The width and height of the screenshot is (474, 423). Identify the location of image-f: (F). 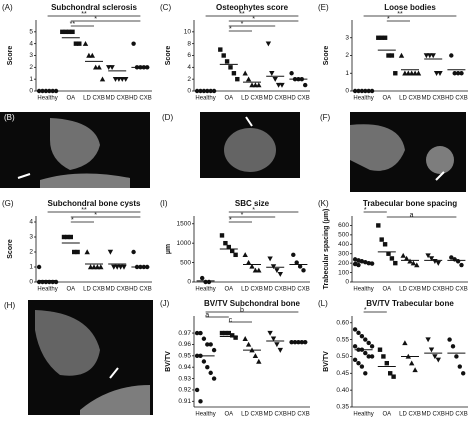
(393, 152).